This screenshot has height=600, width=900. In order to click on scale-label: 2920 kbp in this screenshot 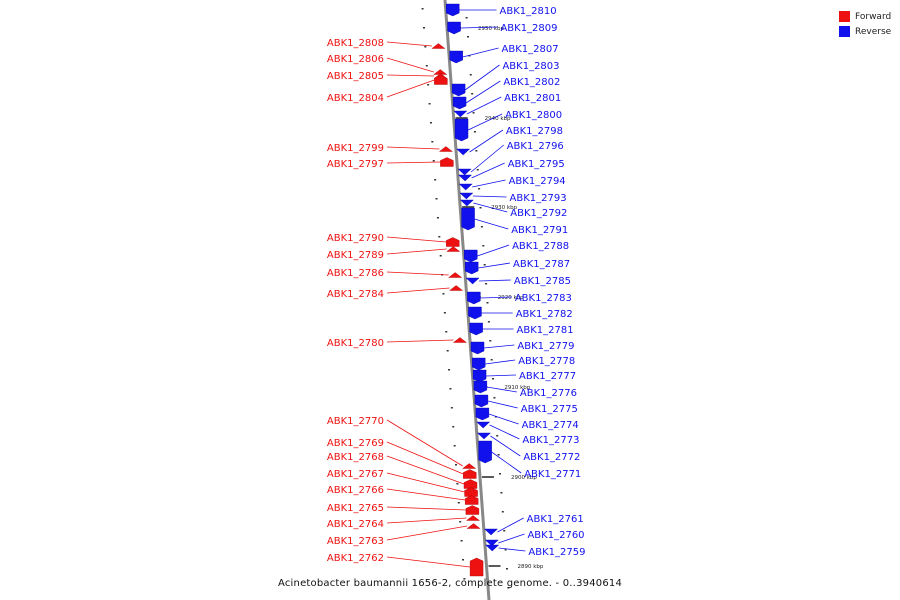, I will do `click(511, 298)`.